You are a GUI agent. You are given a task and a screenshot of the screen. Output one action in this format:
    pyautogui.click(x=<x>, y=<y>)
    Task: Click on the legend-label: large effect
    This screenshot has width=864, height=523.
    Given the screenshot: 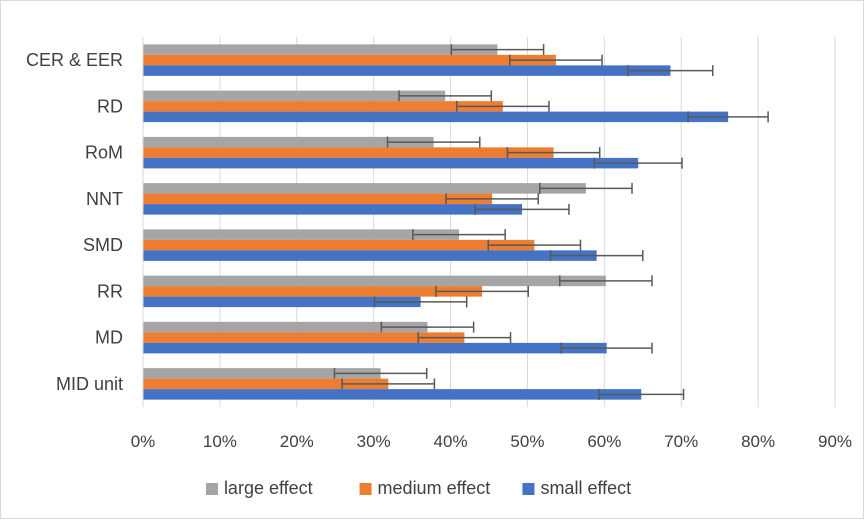 What is the action you would take?
    pyautogui.click(x=268, y=488)
    